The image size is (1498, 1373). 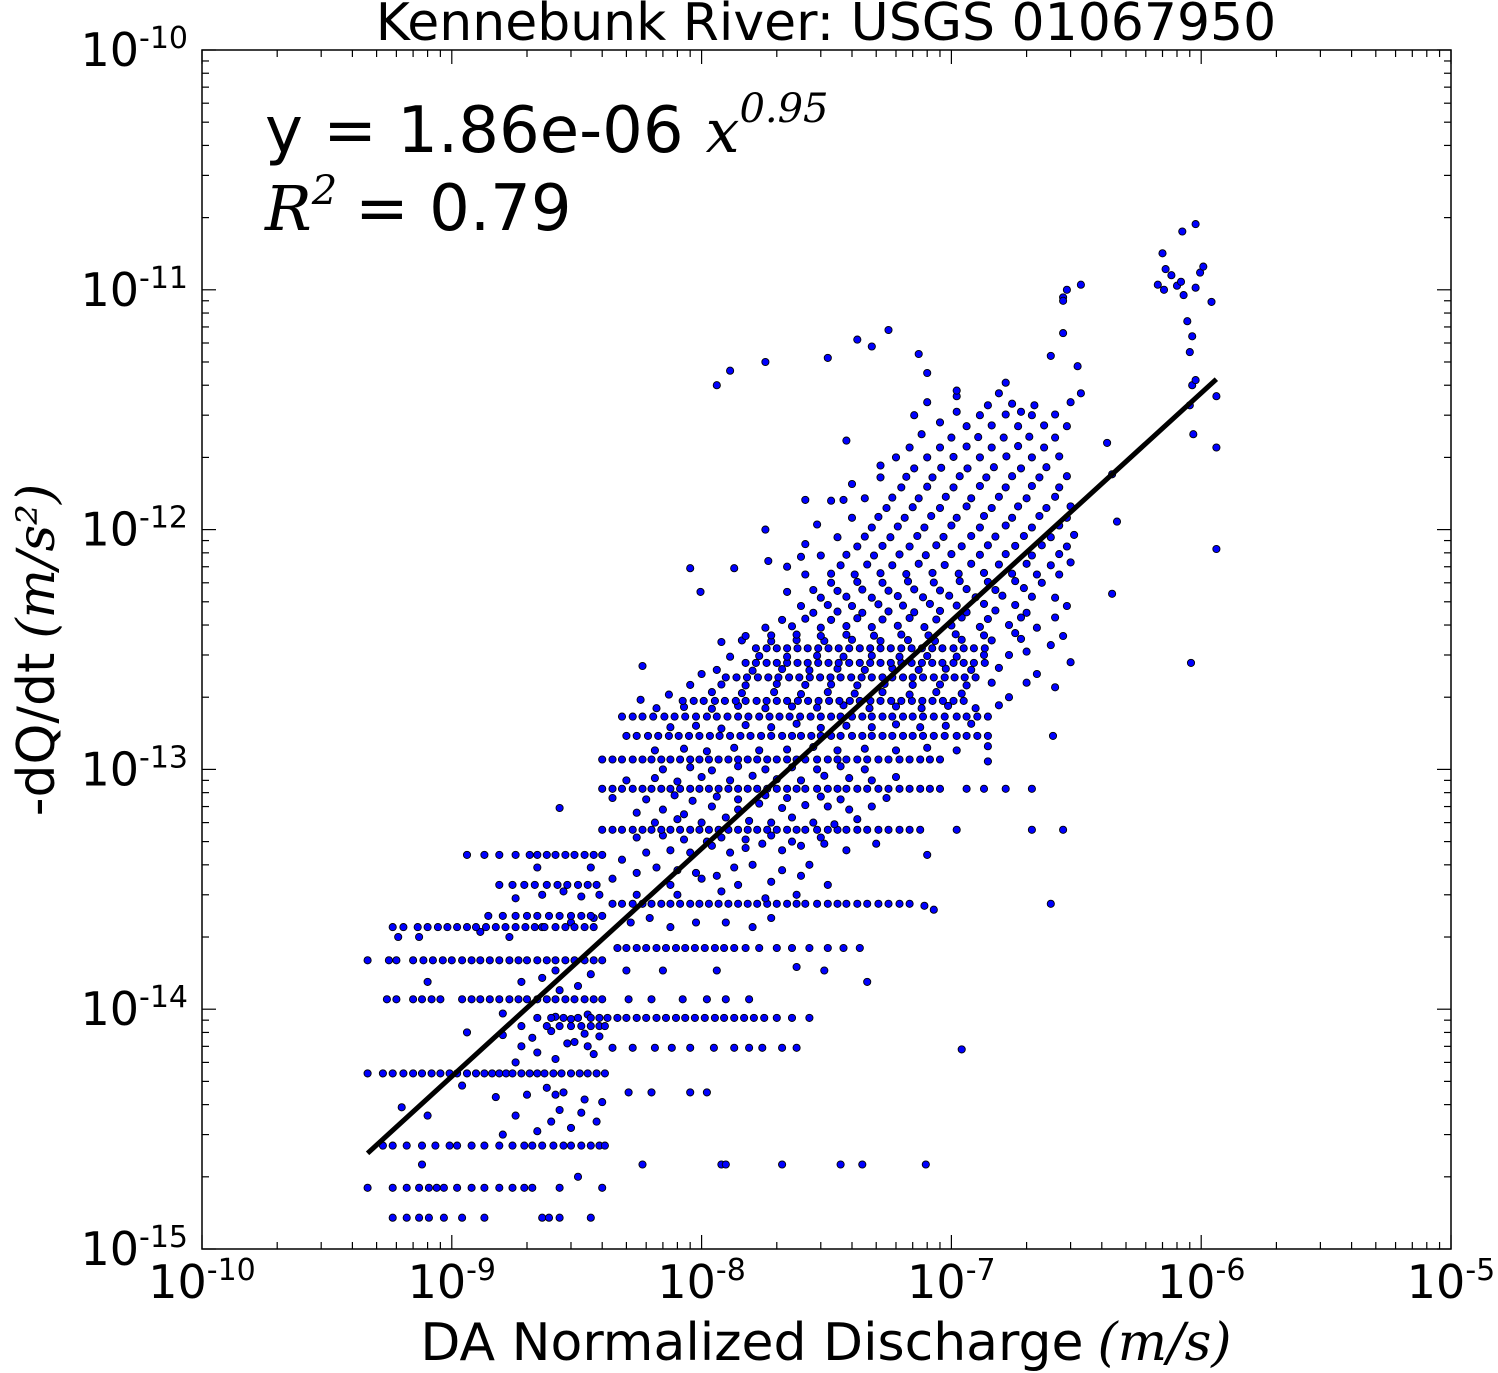 I want to click on y-axis-units: (m/s²), so click(x=37, y=561).